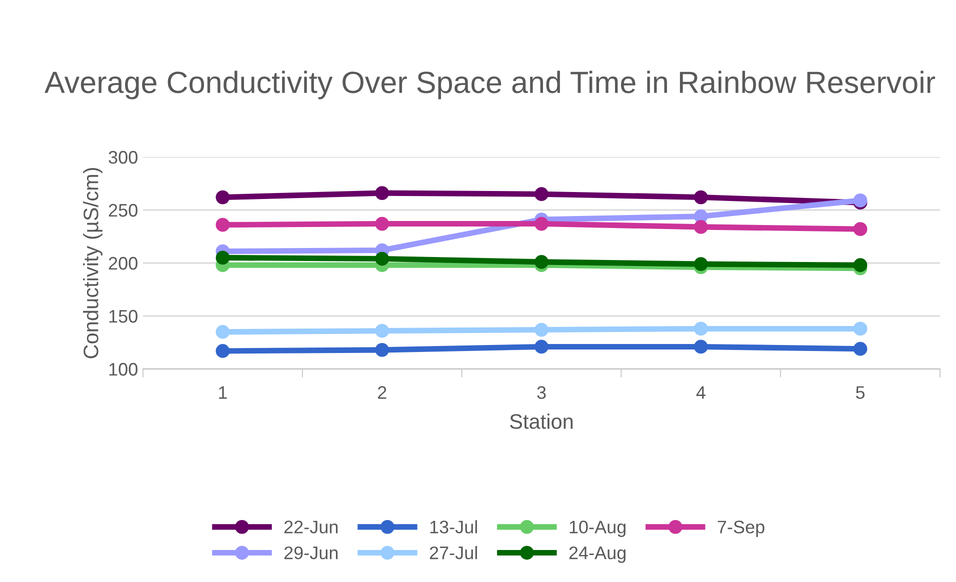 Image resolution: width=956 pixels, height=582 pixels. I want to click on y-tick-label: 300, so click(123, 157).